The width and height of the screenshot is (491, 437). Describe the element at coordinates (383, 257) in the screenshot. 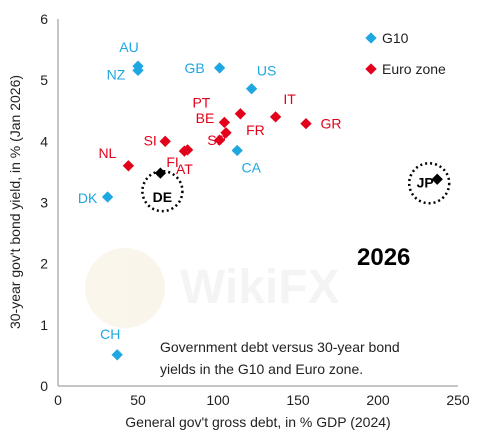

I see `year-annotation: 2026` at that location.